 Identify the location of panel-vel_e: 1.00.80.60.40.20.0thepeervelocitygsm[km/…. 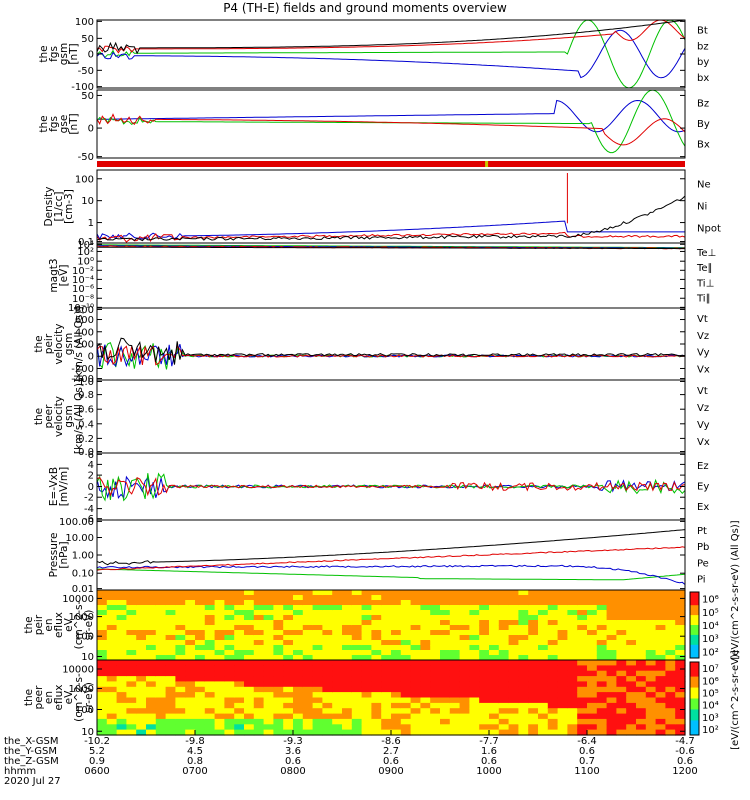
(371, 417).